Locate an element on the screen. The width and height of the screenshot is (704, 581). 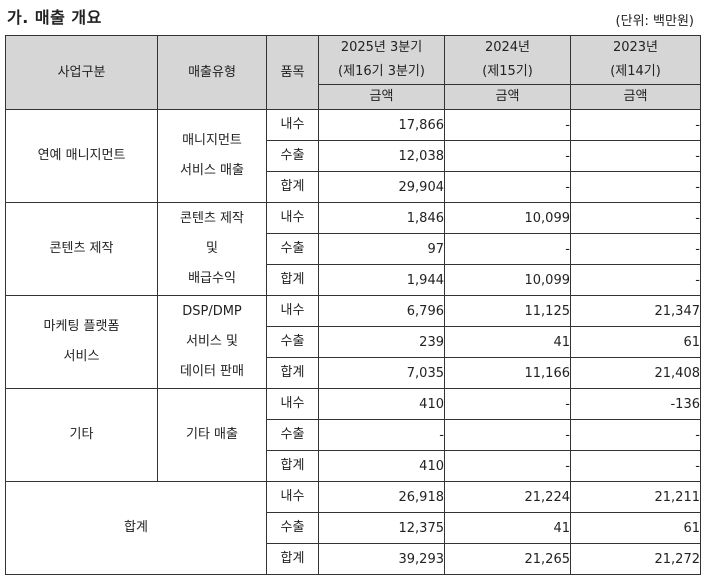
segment-label: 기타 is located at coordinates (81, 434).